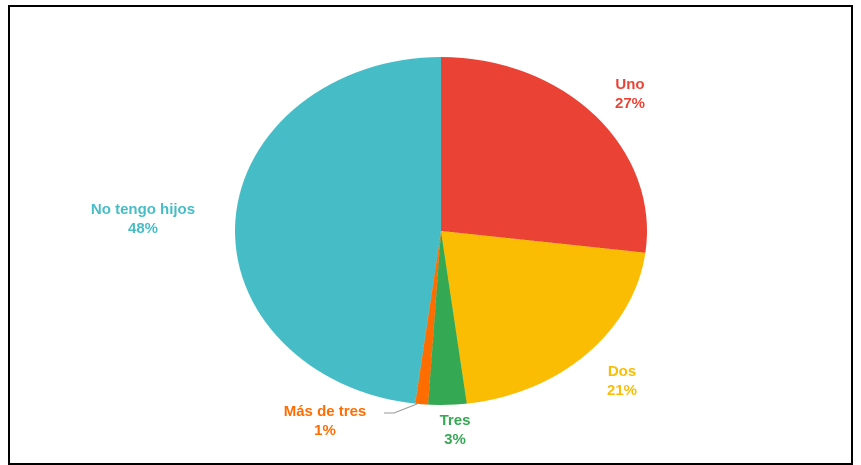 This screenshot has width=861, height=465. What do you see at coordinates (401, 408) in the screenshot?
I see `leader-line` at bounding box center [401, 408].